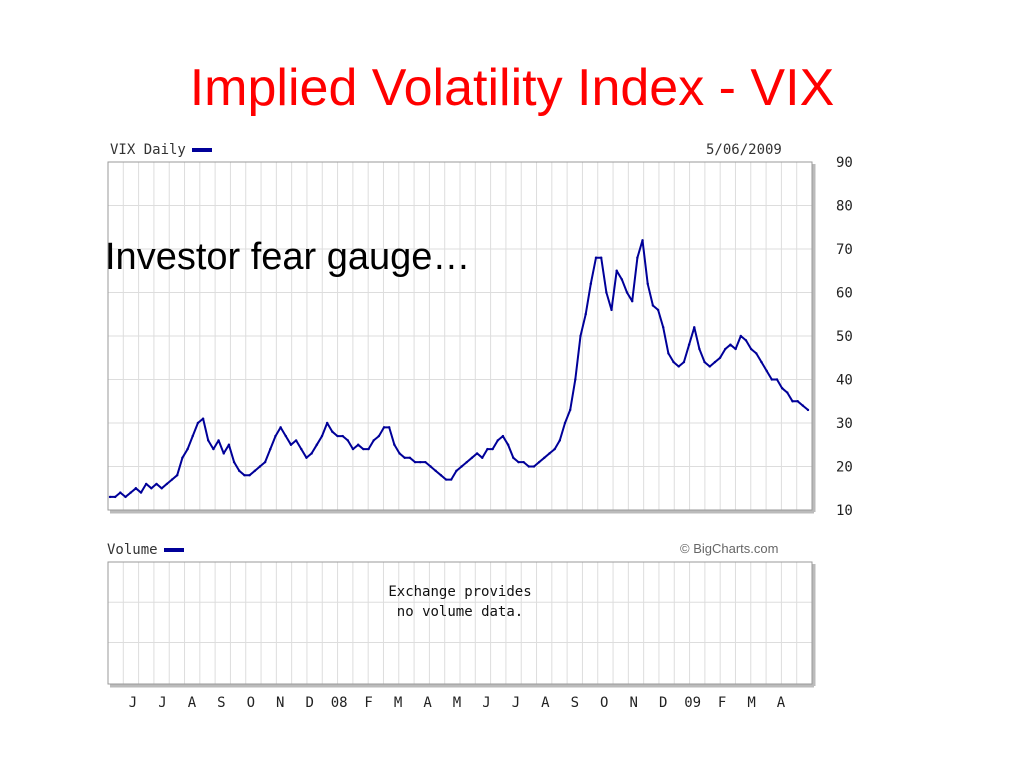 This screenshot has height=768, width=1024. What do you see at coordinates (692, 703) in the screenshot?
I see `x-tick-label: 09` at bounding box center [692, 703].